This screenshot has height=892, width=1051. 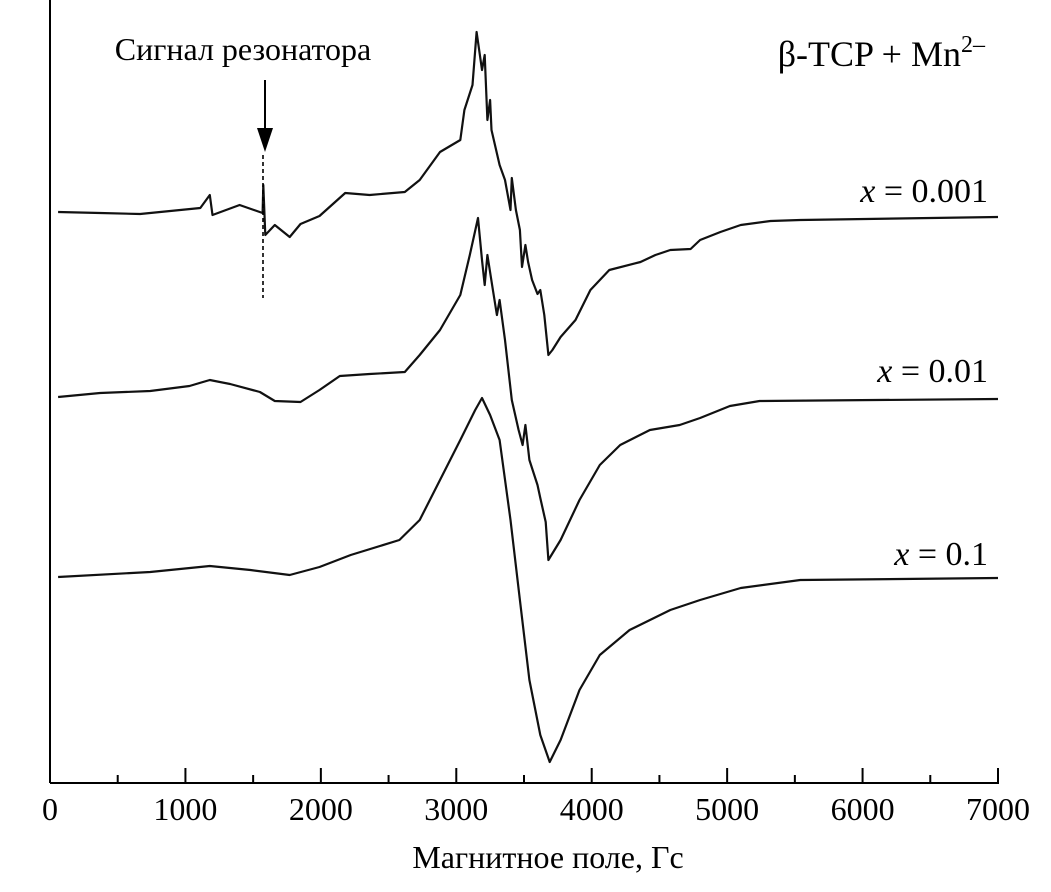 I want to click on x-tick-label: 2000, so click(x=321, y=809).